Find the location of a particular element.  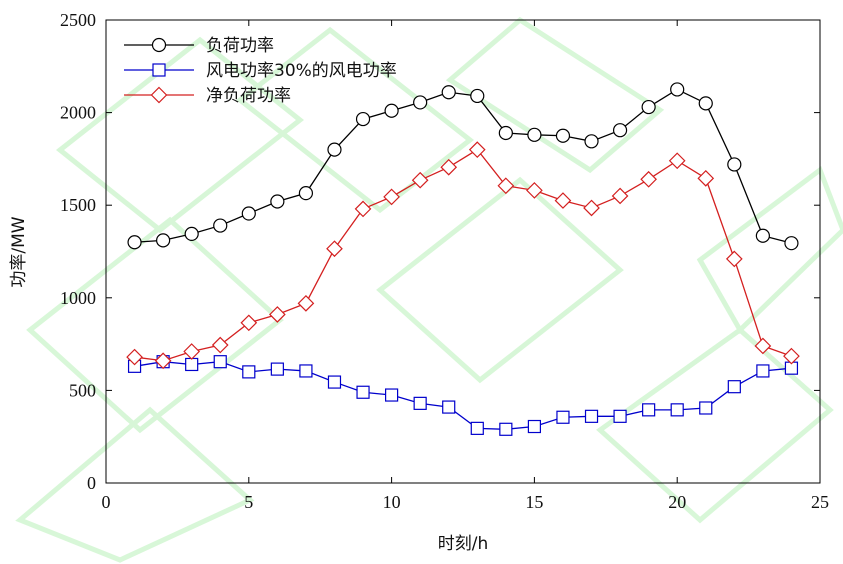

legend-label: 负荷功率 is located at coordinates (240, 46).